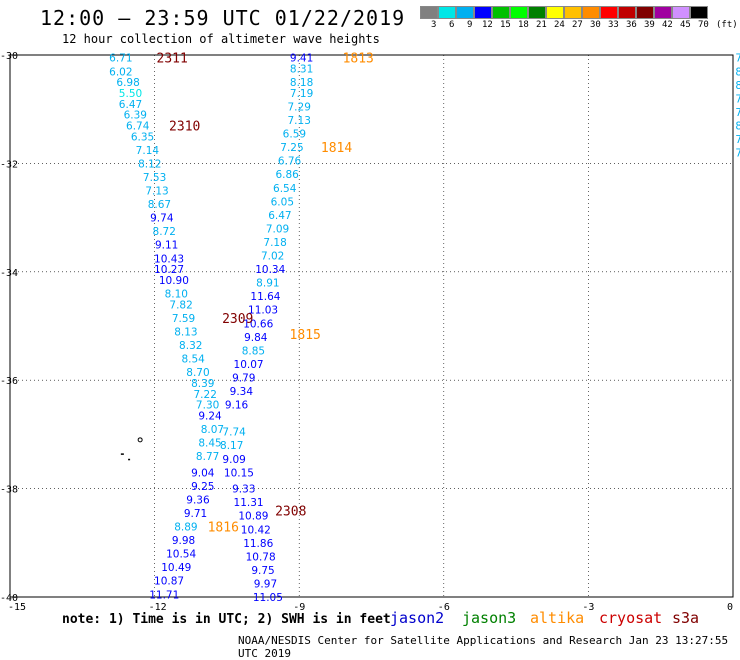  I want to click on wave-height-value: 8.67, so click(159, 205).